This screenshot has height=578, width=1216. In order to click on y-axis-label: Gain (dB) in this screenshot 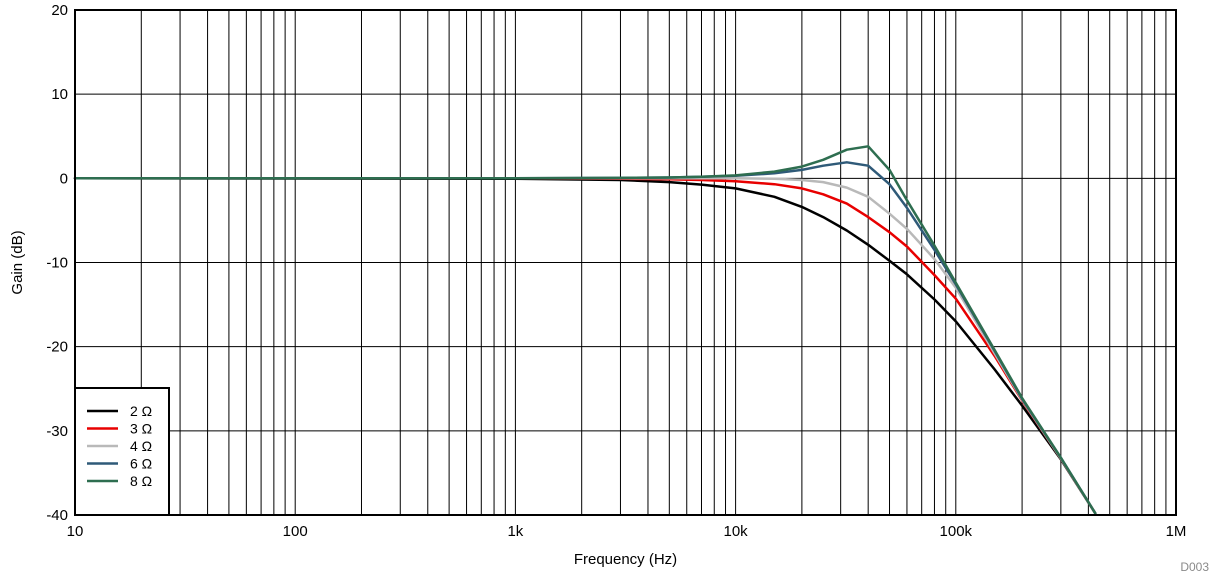, I will do `click(17, 262)`.